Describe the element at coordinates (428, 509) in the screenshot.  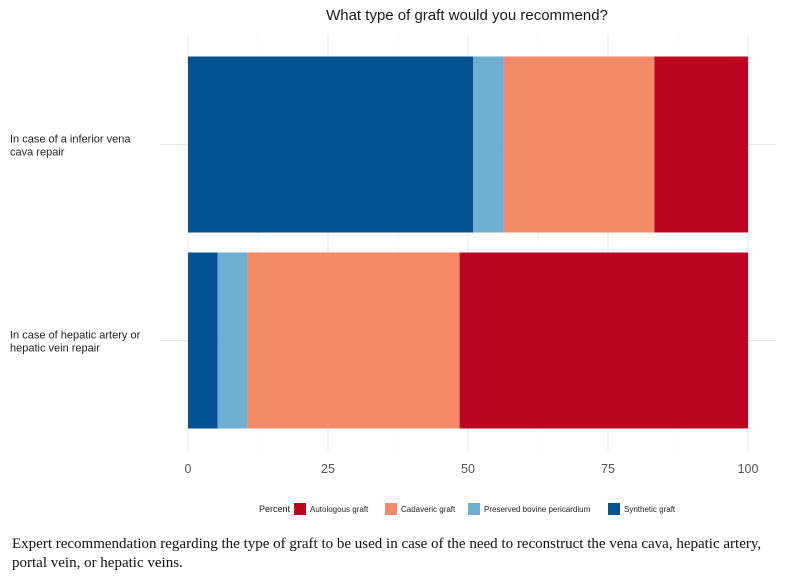
I see `legend-label-cadaveric-graft: Cadaveric graft` at that location.